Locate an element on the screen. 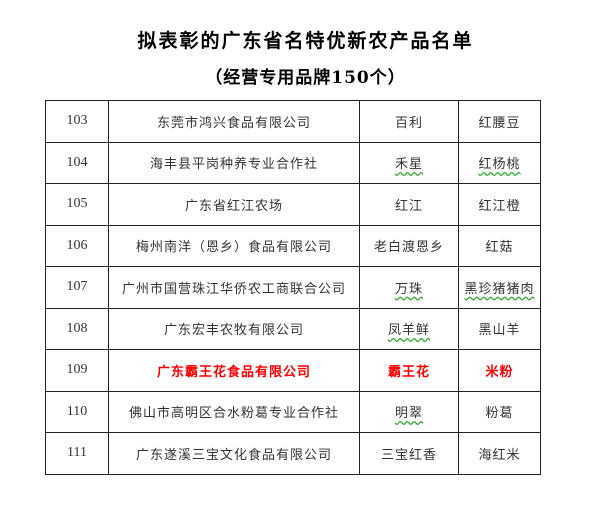  table-row: 109 广东霸王花食品有限公司 霸王花 米粉 is located at coordinates (293, 370).